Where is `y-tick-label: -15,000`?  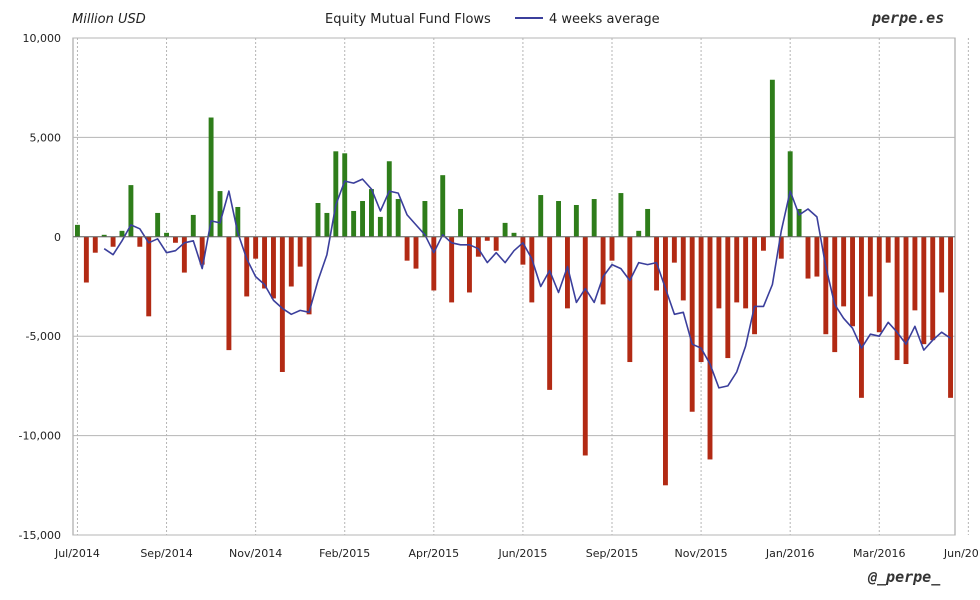 y-tick-label: -15,000 is located at coordinates (40, 535).